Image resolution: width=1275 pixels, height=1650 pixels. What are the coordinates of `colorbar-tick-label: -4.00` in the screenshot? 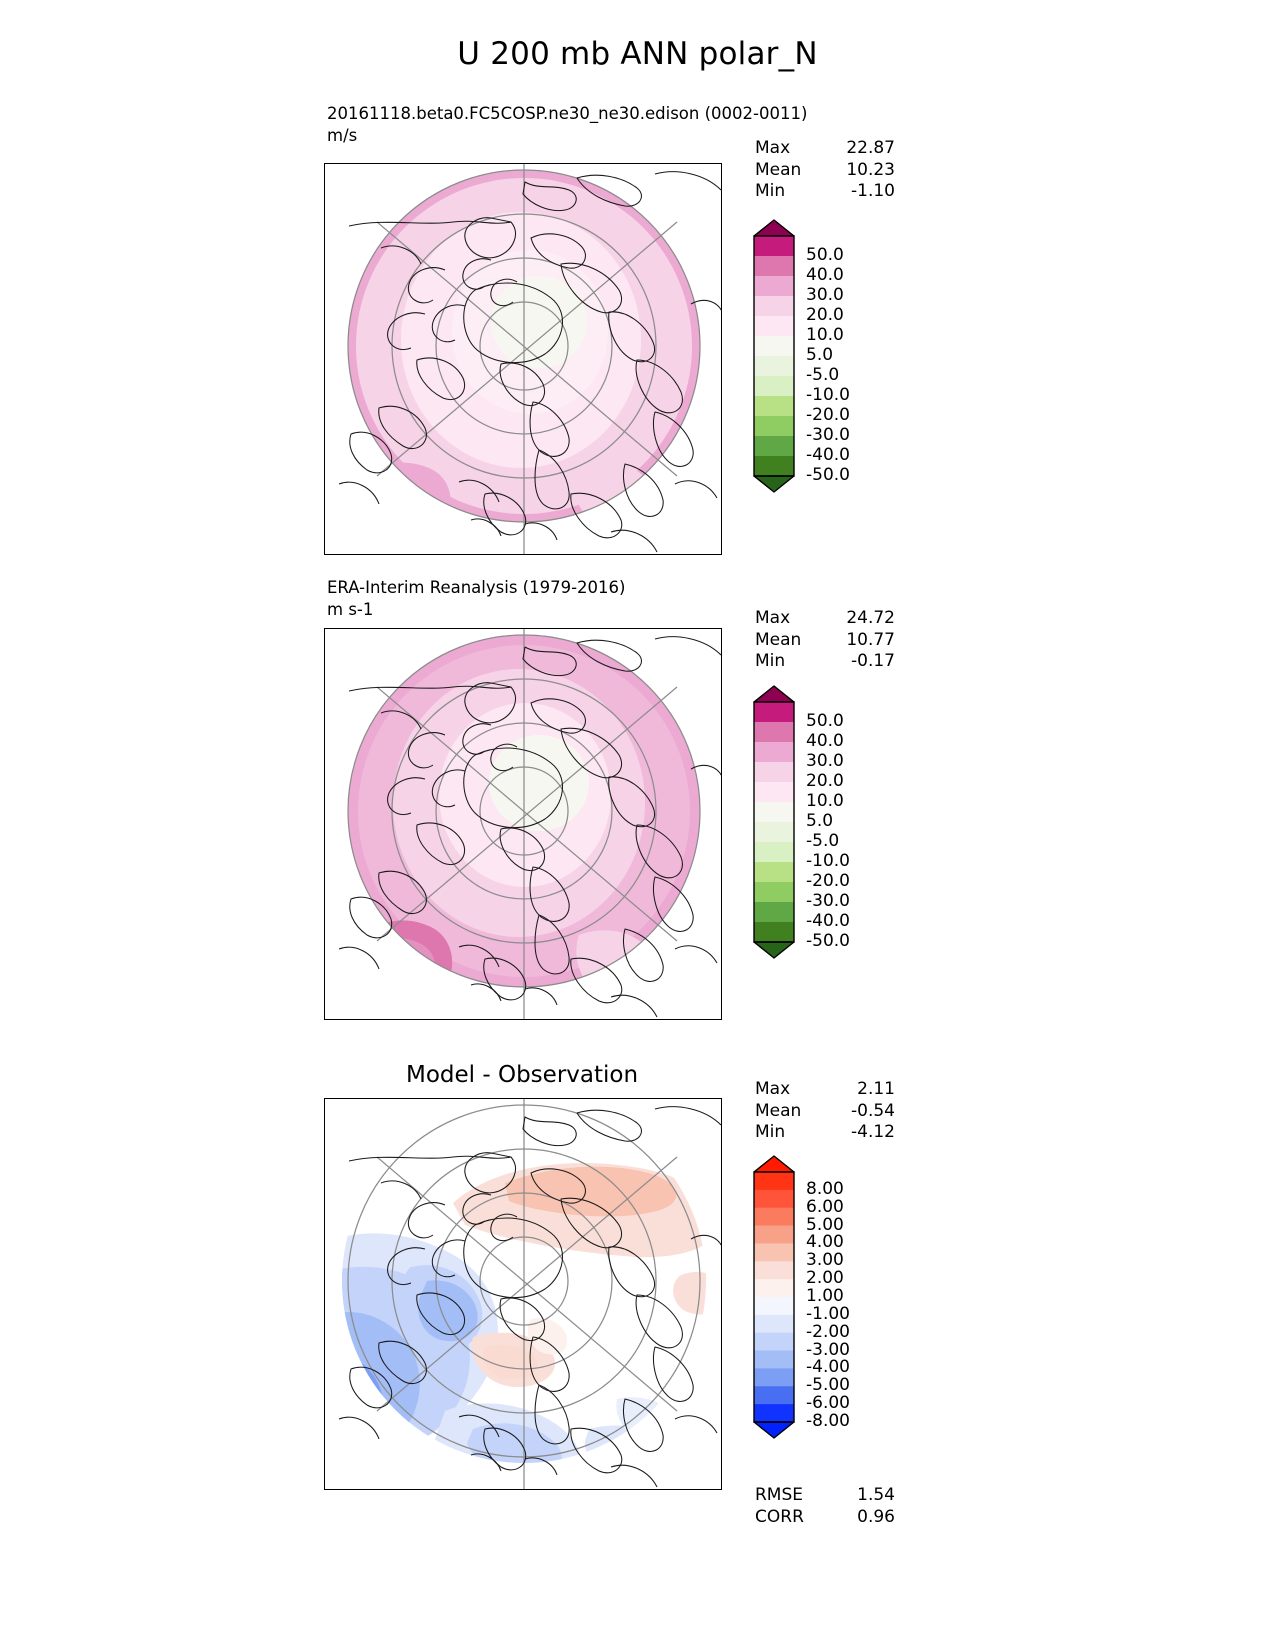 It's located at (828, 1367).